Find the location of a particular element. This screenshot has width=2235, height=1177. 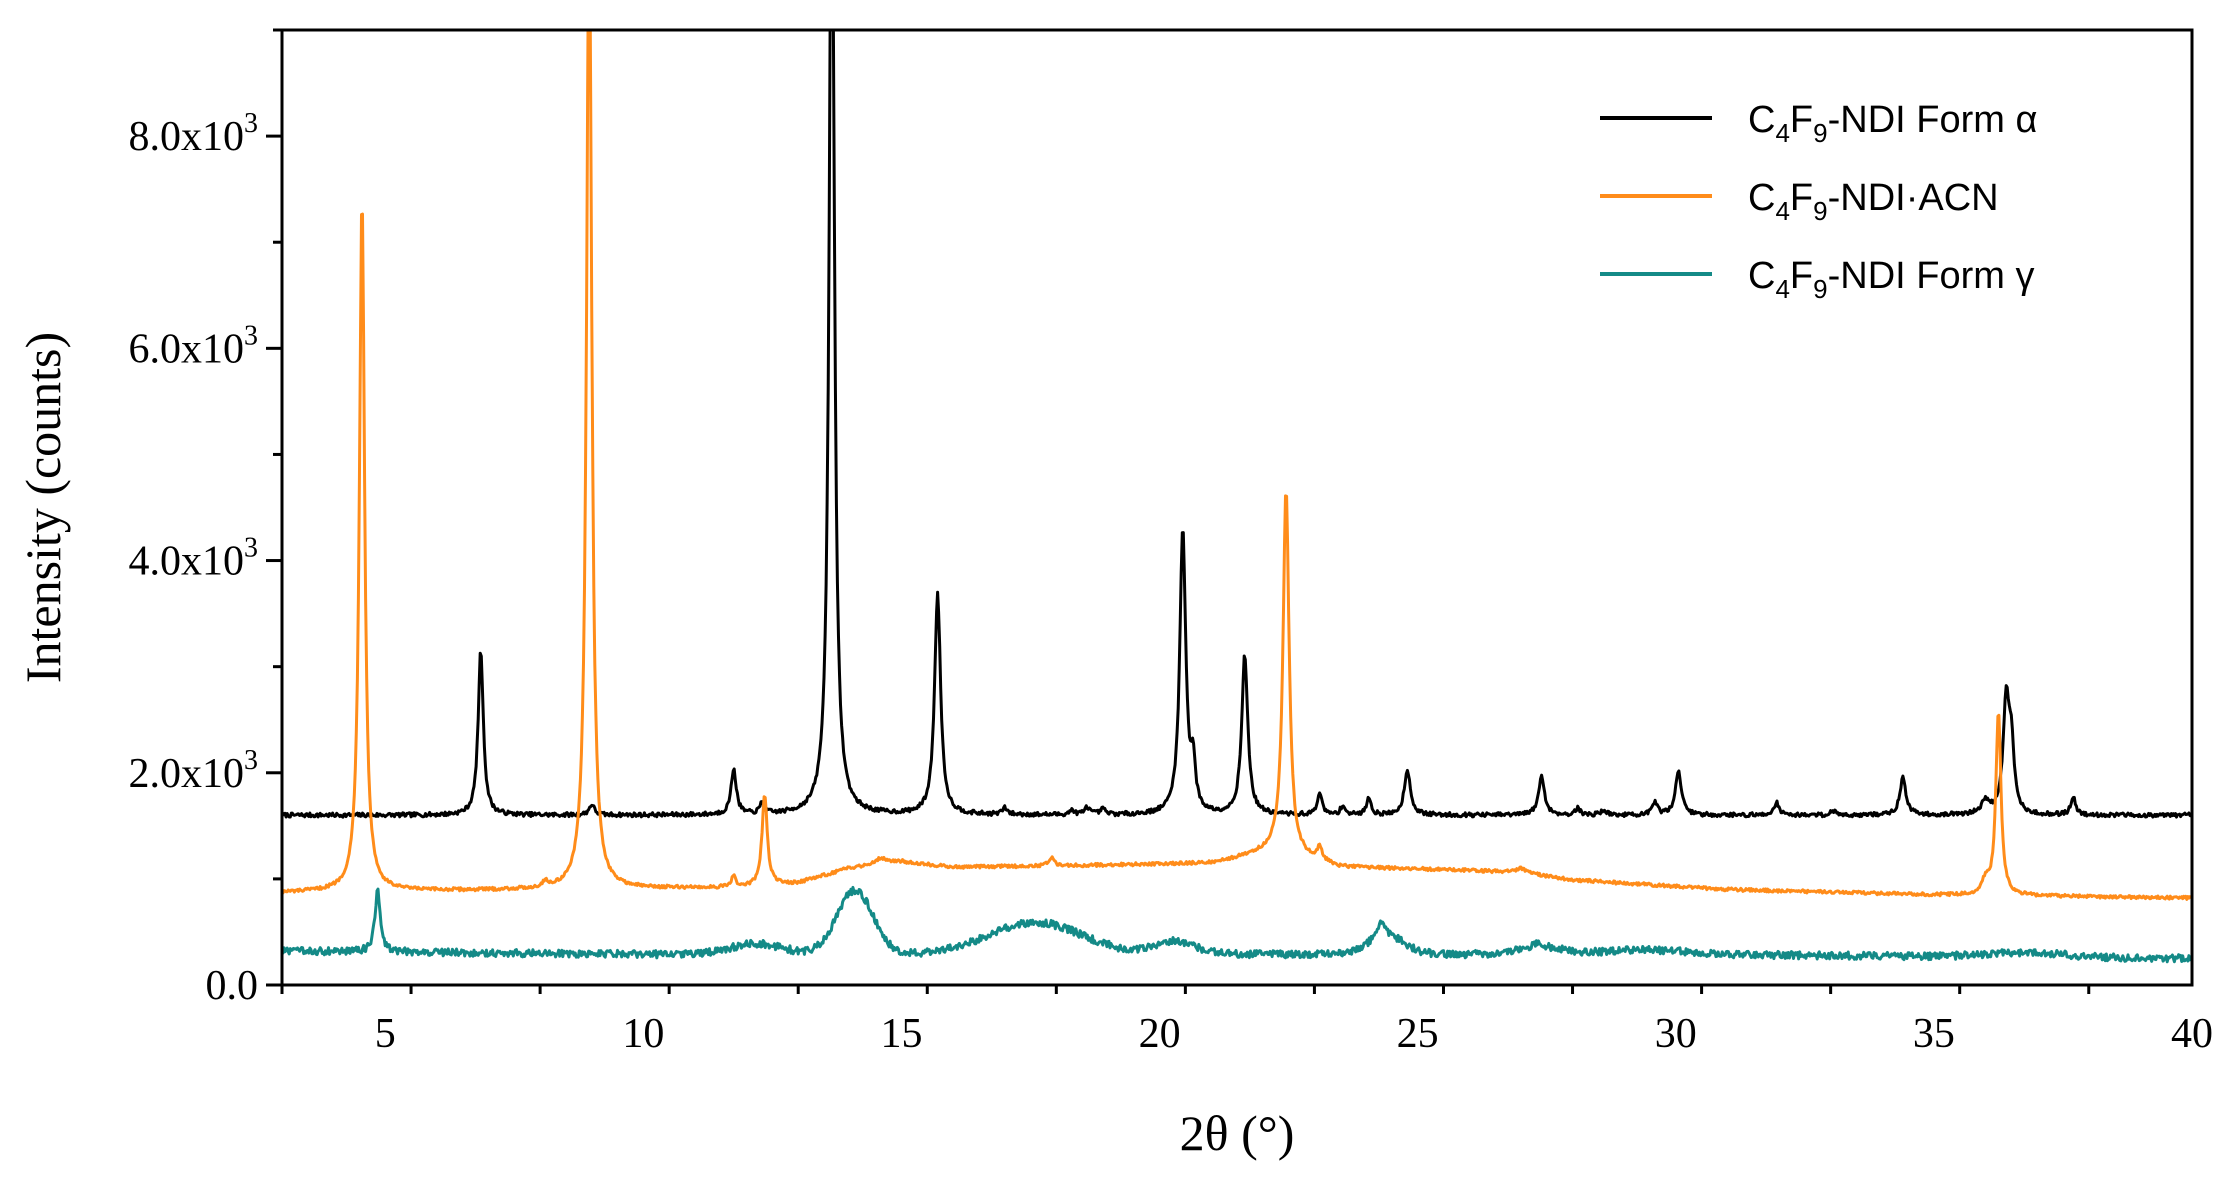

y-tick-label: 6.0x10³ is located at coordinates (194, 346).